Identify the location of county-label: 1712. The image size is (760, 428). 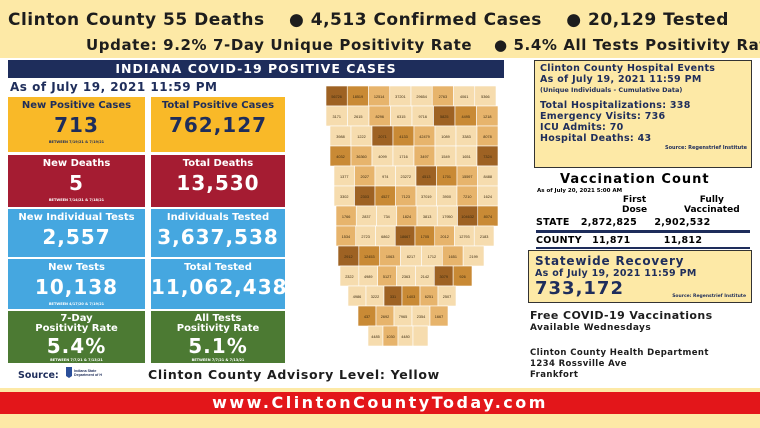
(432, 257).